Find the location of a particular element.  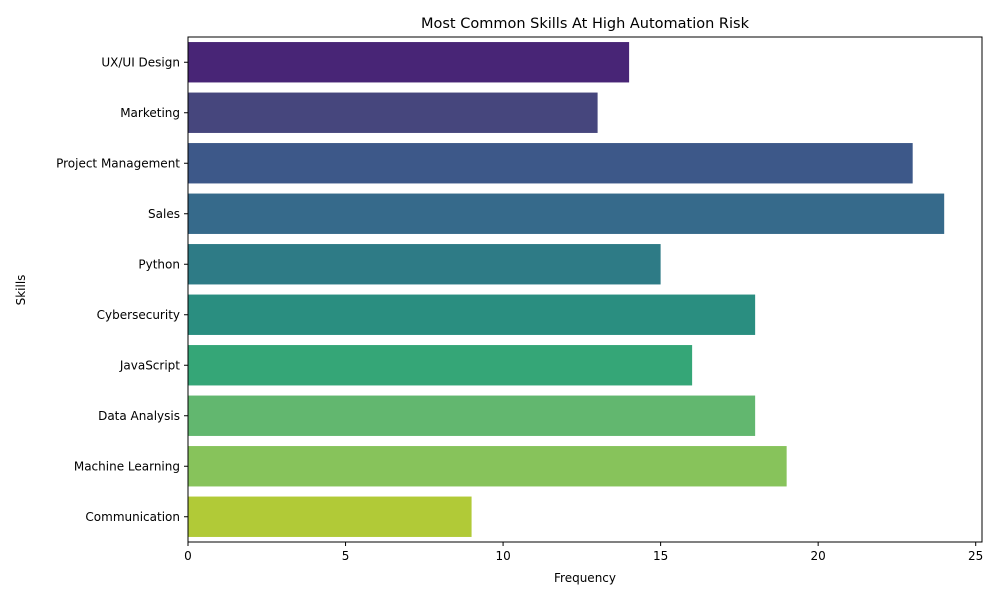

y-tick-label: Communication is located at coordinates (132, 517).